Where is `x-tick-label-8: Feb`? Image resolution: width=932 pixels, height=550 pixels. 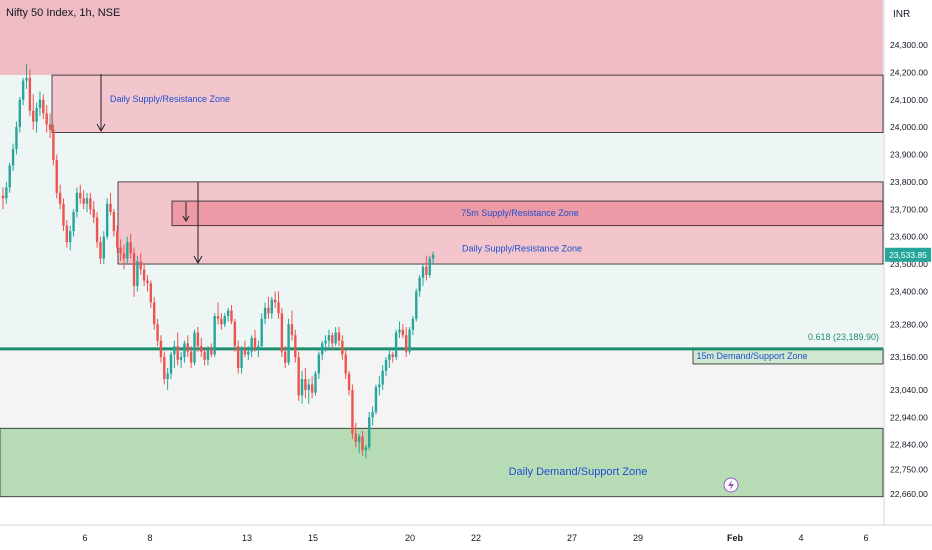
x-tick-label-8: Feb is located at coordinates (735, 538).